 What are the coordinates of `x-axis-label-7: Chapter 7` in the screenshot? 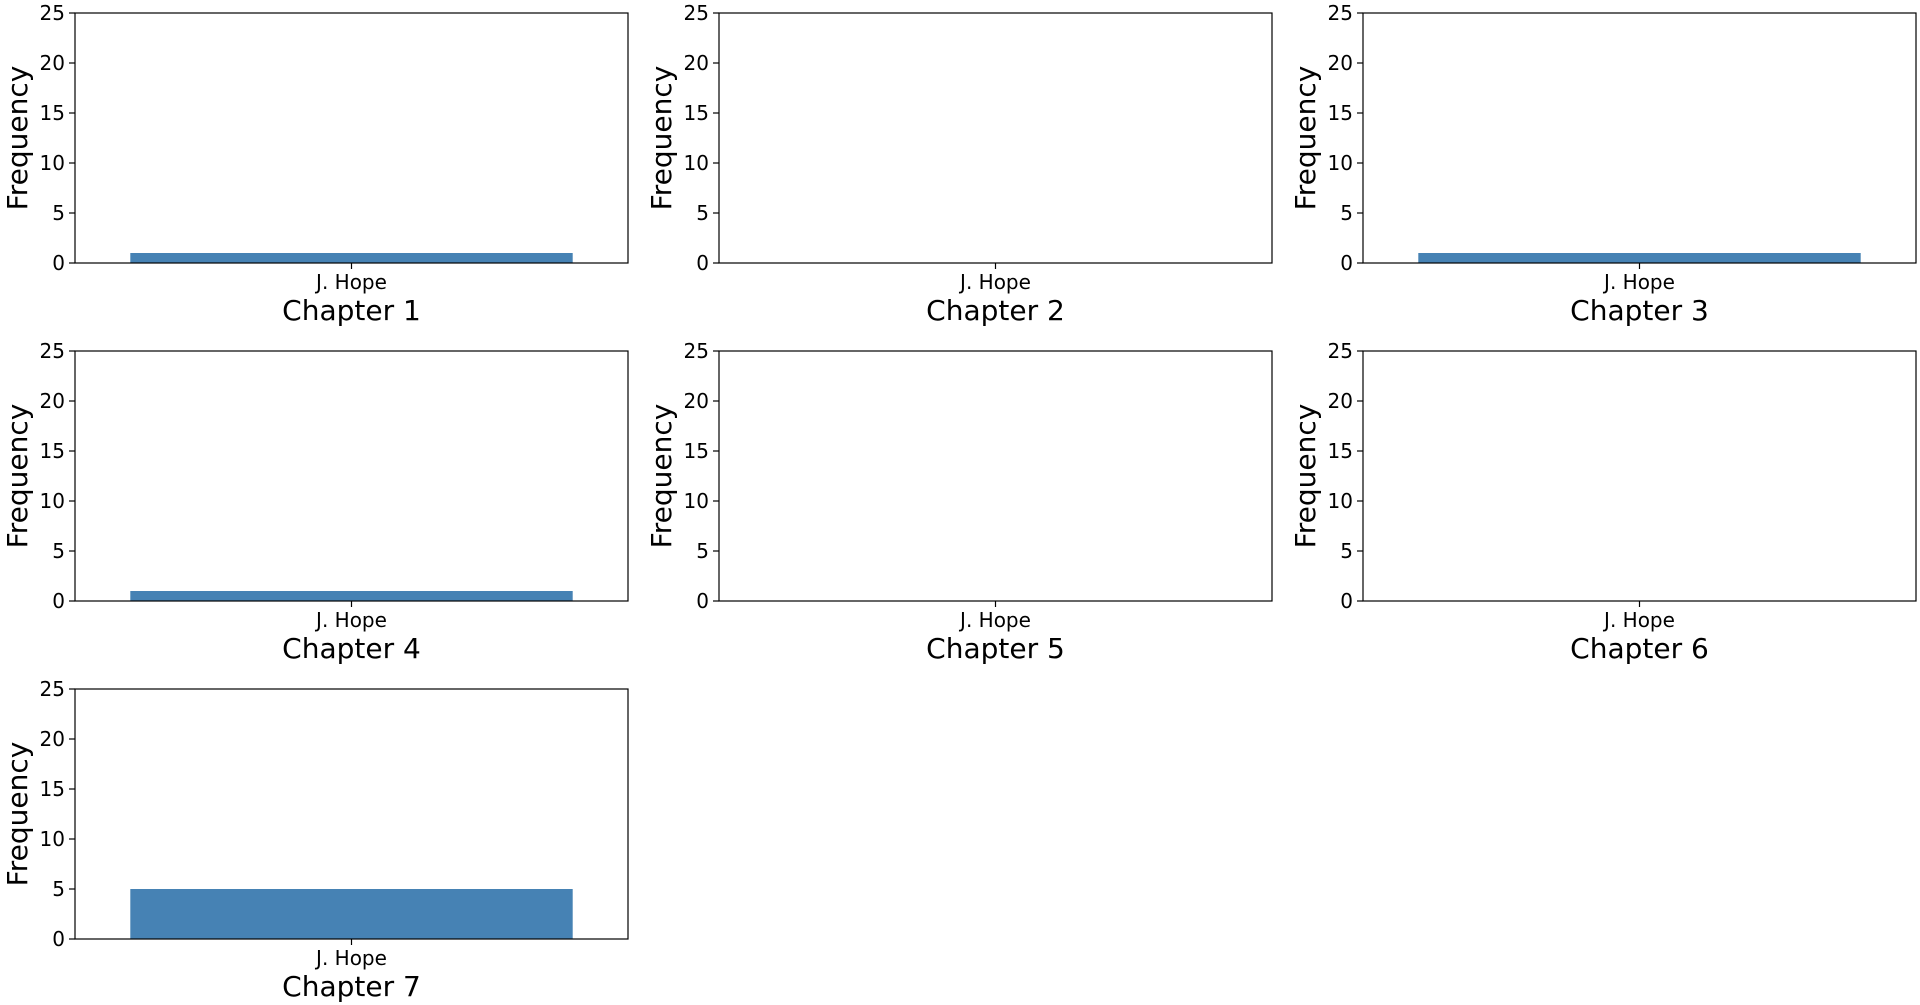 It's located at (351, 986).